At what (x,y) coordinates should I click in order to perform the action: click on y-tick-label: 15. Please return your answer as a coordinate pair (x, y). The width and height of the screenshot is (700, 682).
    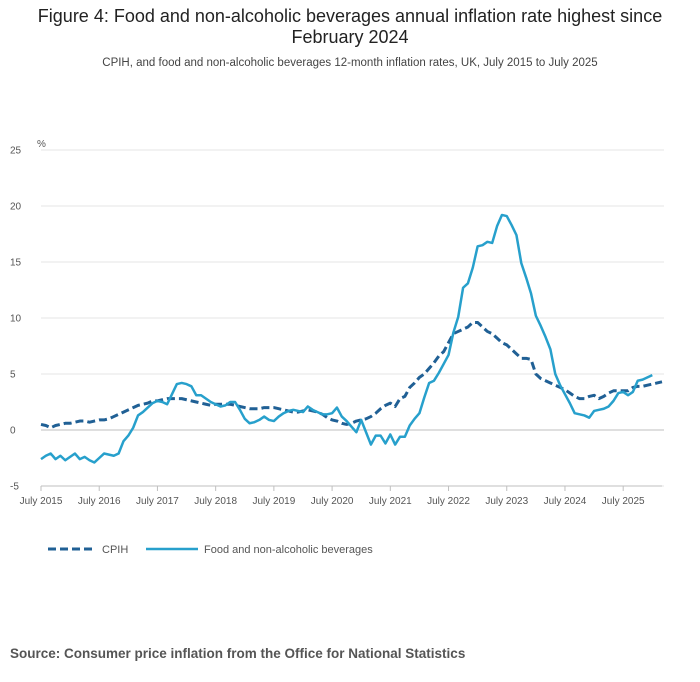
    Looking at the image, I should click on (16, 263).